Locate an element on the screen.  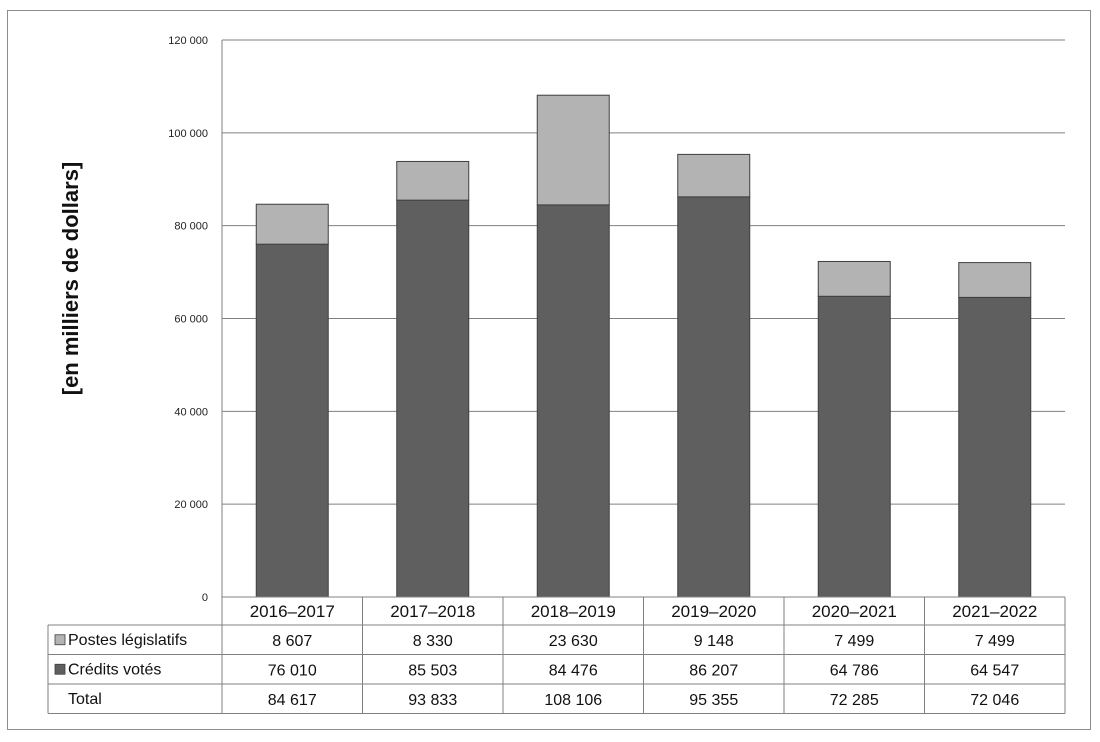
data-label-credits: 84 476 is located at coordinates (573, 670).